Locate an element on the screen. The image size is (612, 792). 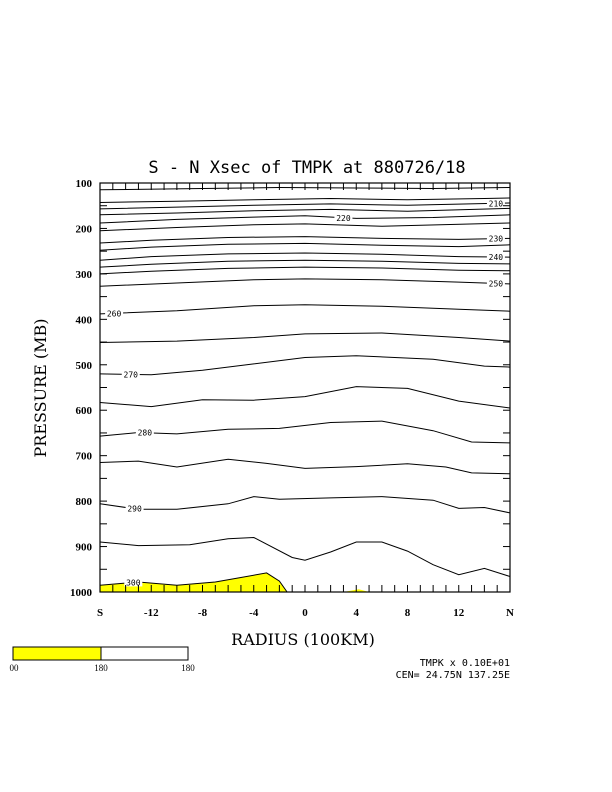
y-tick-label-1: 200 is located at coordinates (84, 229).